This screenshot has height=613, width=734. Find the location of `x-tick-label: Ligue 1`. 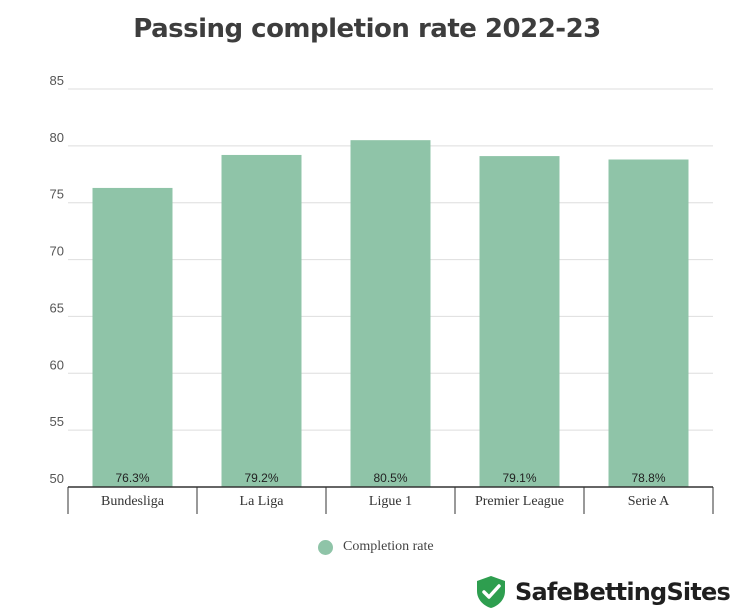

x-tick-label: Ligue 1 is located at coordinates (390, 501).